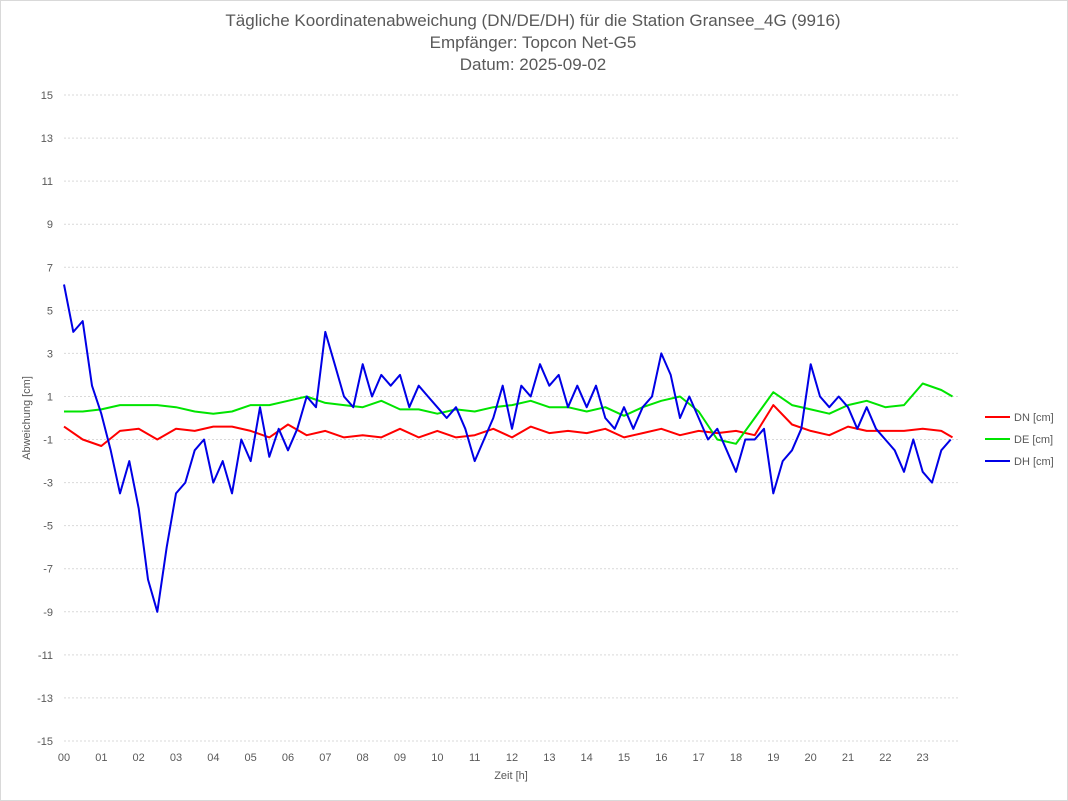 The width and height of the screenshot is (1068, 801). I want to click on x-tick-label: 10, so click(437, 758).